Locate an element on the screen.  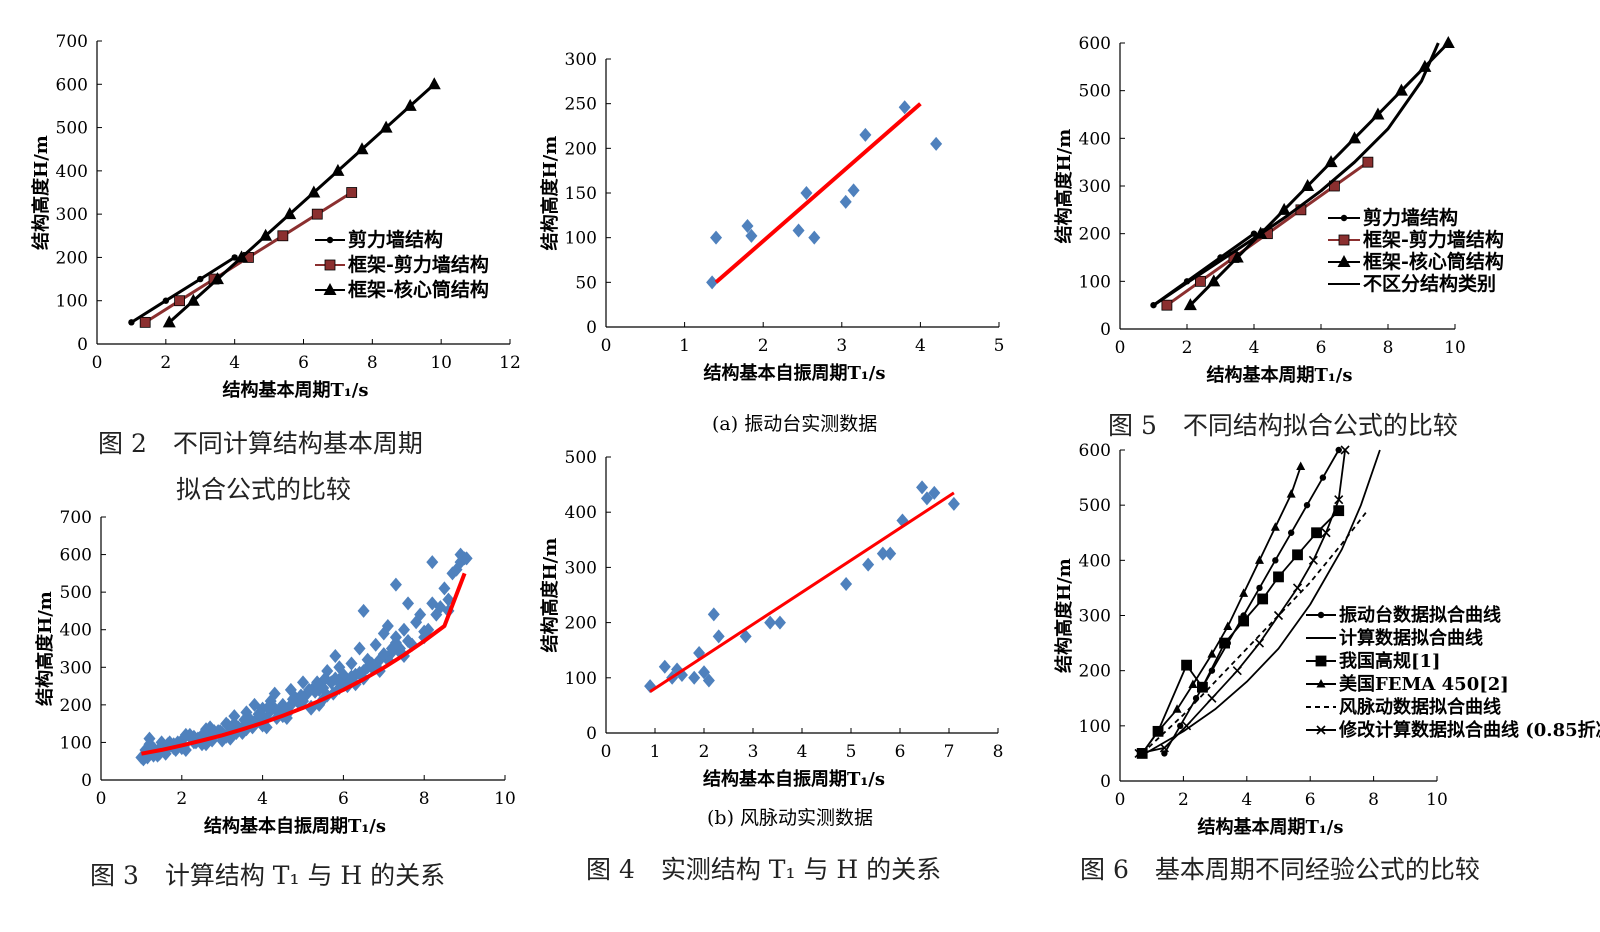
fig4-caption: 图 4 实测结构 T₁ 与 H 的关系 is located at coordinates (763, 868).